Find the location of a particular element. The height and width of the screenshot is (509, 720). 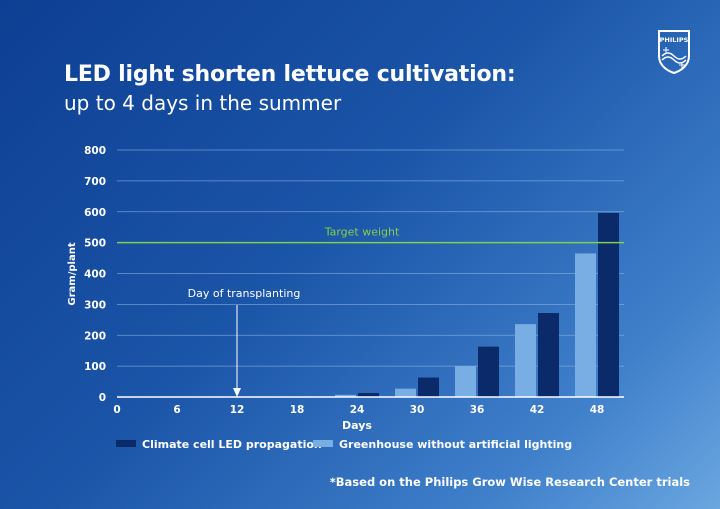

x-tick-label: 12 is located at coordinates (237, 410).